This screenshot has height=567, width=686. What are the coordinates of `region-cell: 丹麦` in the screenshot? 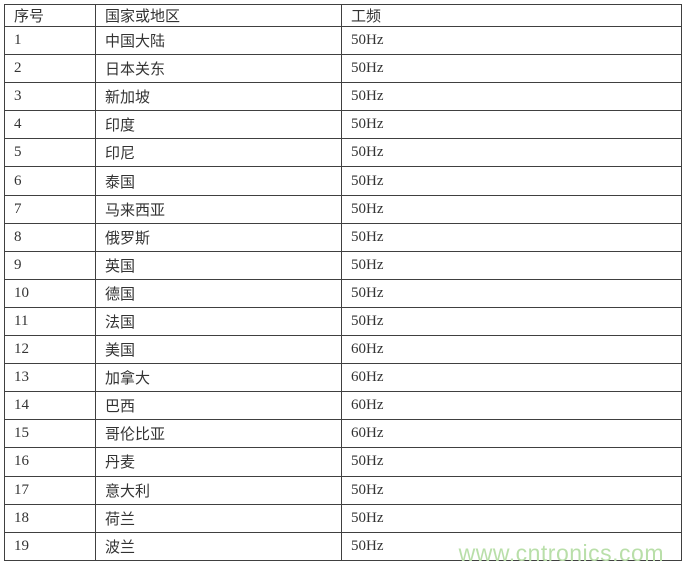 It's located at (218, 462).